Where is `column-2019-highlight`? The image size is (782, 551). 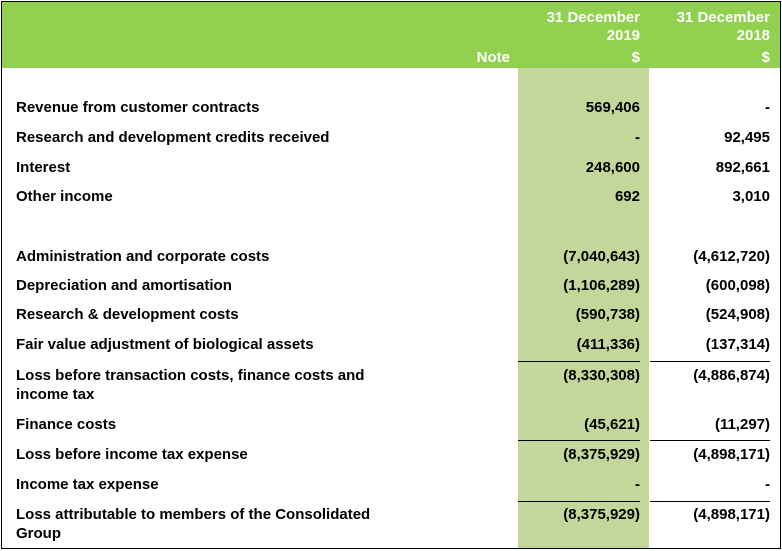 column-2019-highlight is located at coordinates (583, 308).